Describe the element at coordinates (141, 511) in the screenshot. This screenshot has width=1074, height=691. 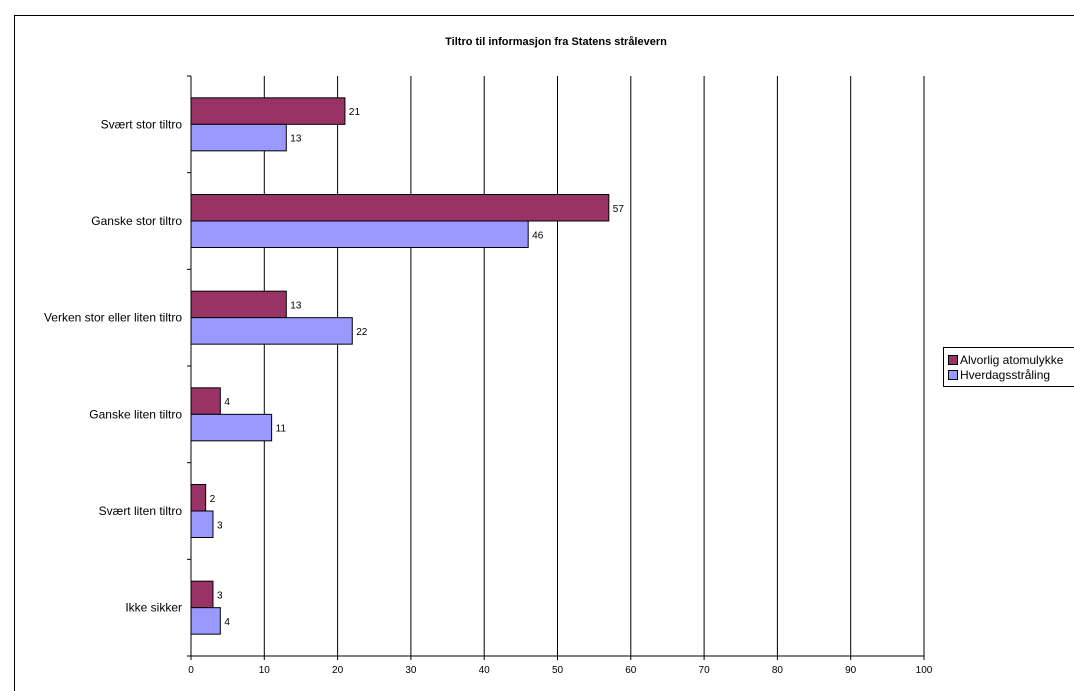
I see `category-label: Svært liten tiltro` at that location.